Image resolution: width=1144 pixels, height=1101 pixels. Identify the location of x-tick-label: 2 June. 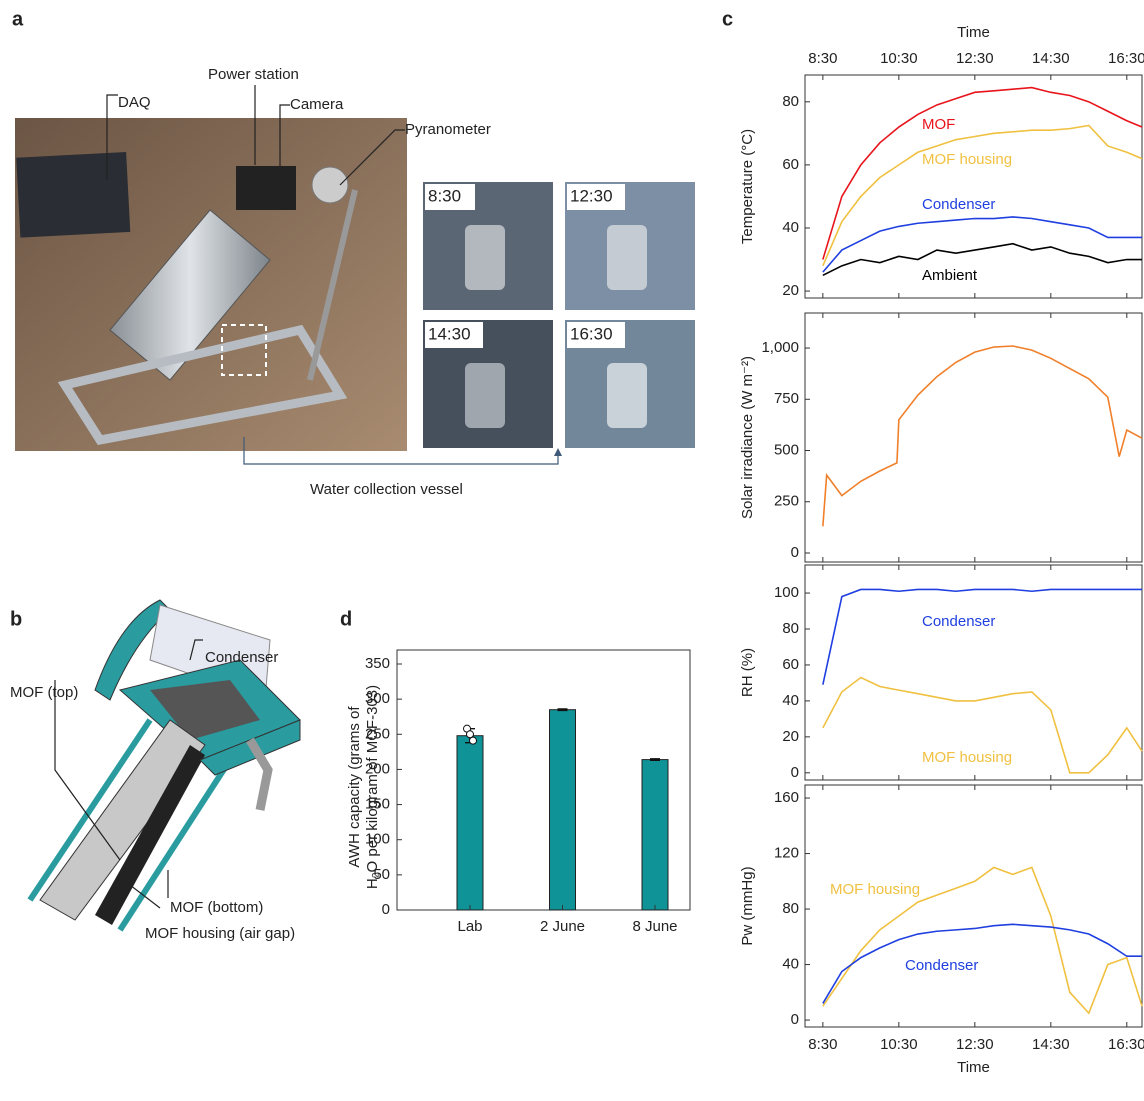
(562, 926).